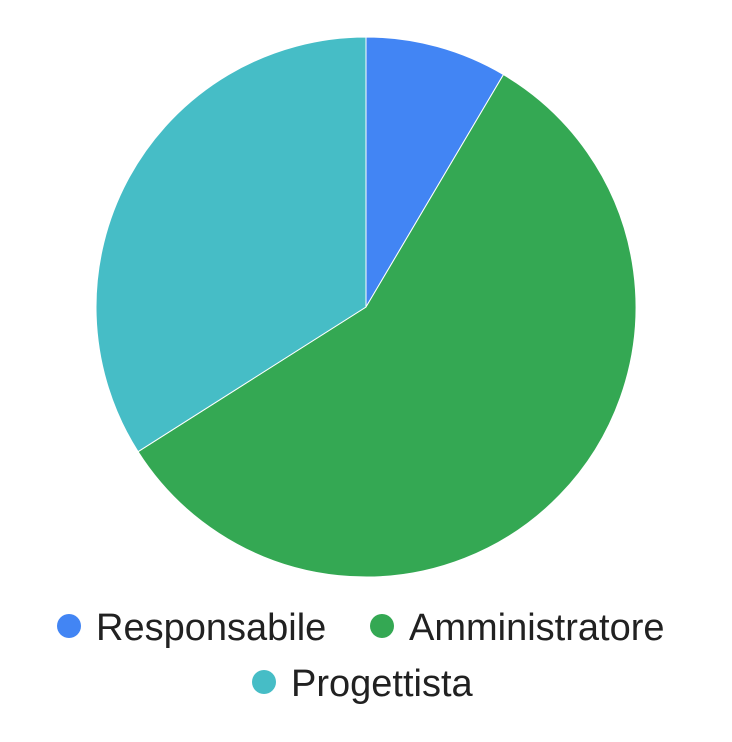  Describe the element at coordinates (361, 656) in the screenshot. I see `legend: Responsabile Amministratore Progettista` at that location.